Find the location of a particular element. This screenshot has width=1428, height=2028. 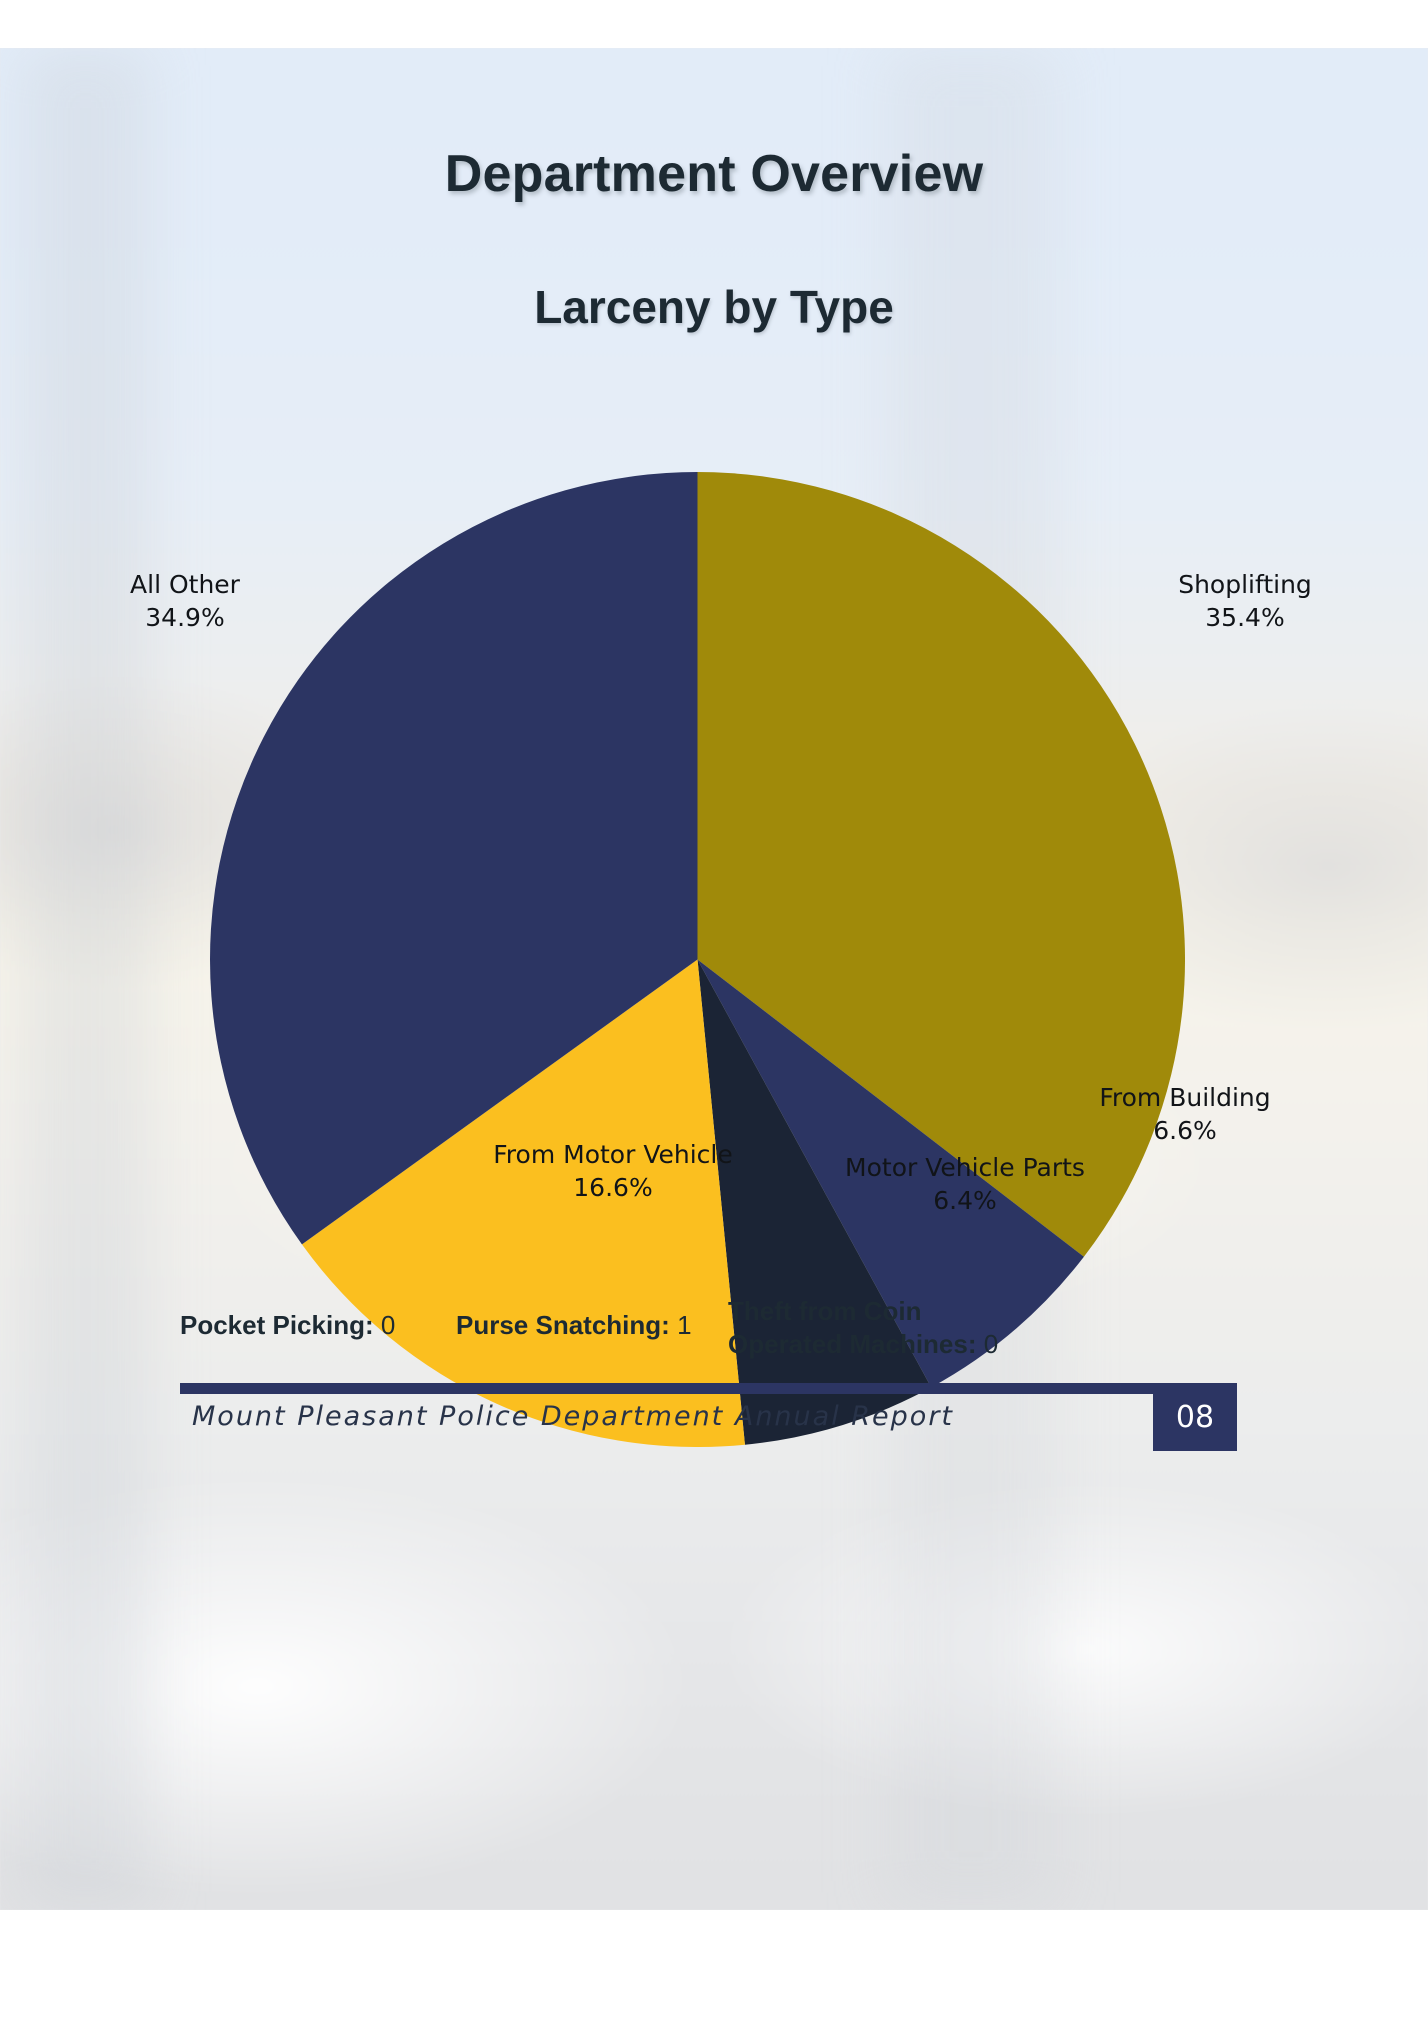

pie-slice-shoplifting is located at coordinates (941, 864).